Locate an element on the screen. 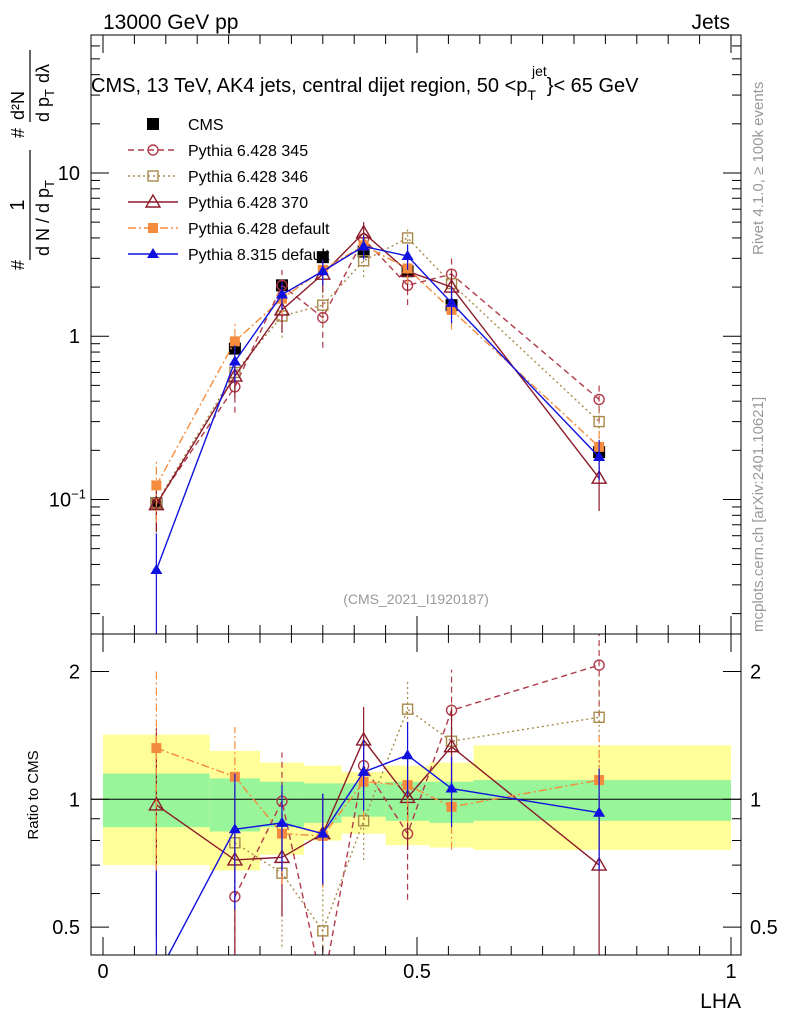 The height and width of the screenshot is (1029, 786). main-line-p345 is located at coordinates (377, 370).